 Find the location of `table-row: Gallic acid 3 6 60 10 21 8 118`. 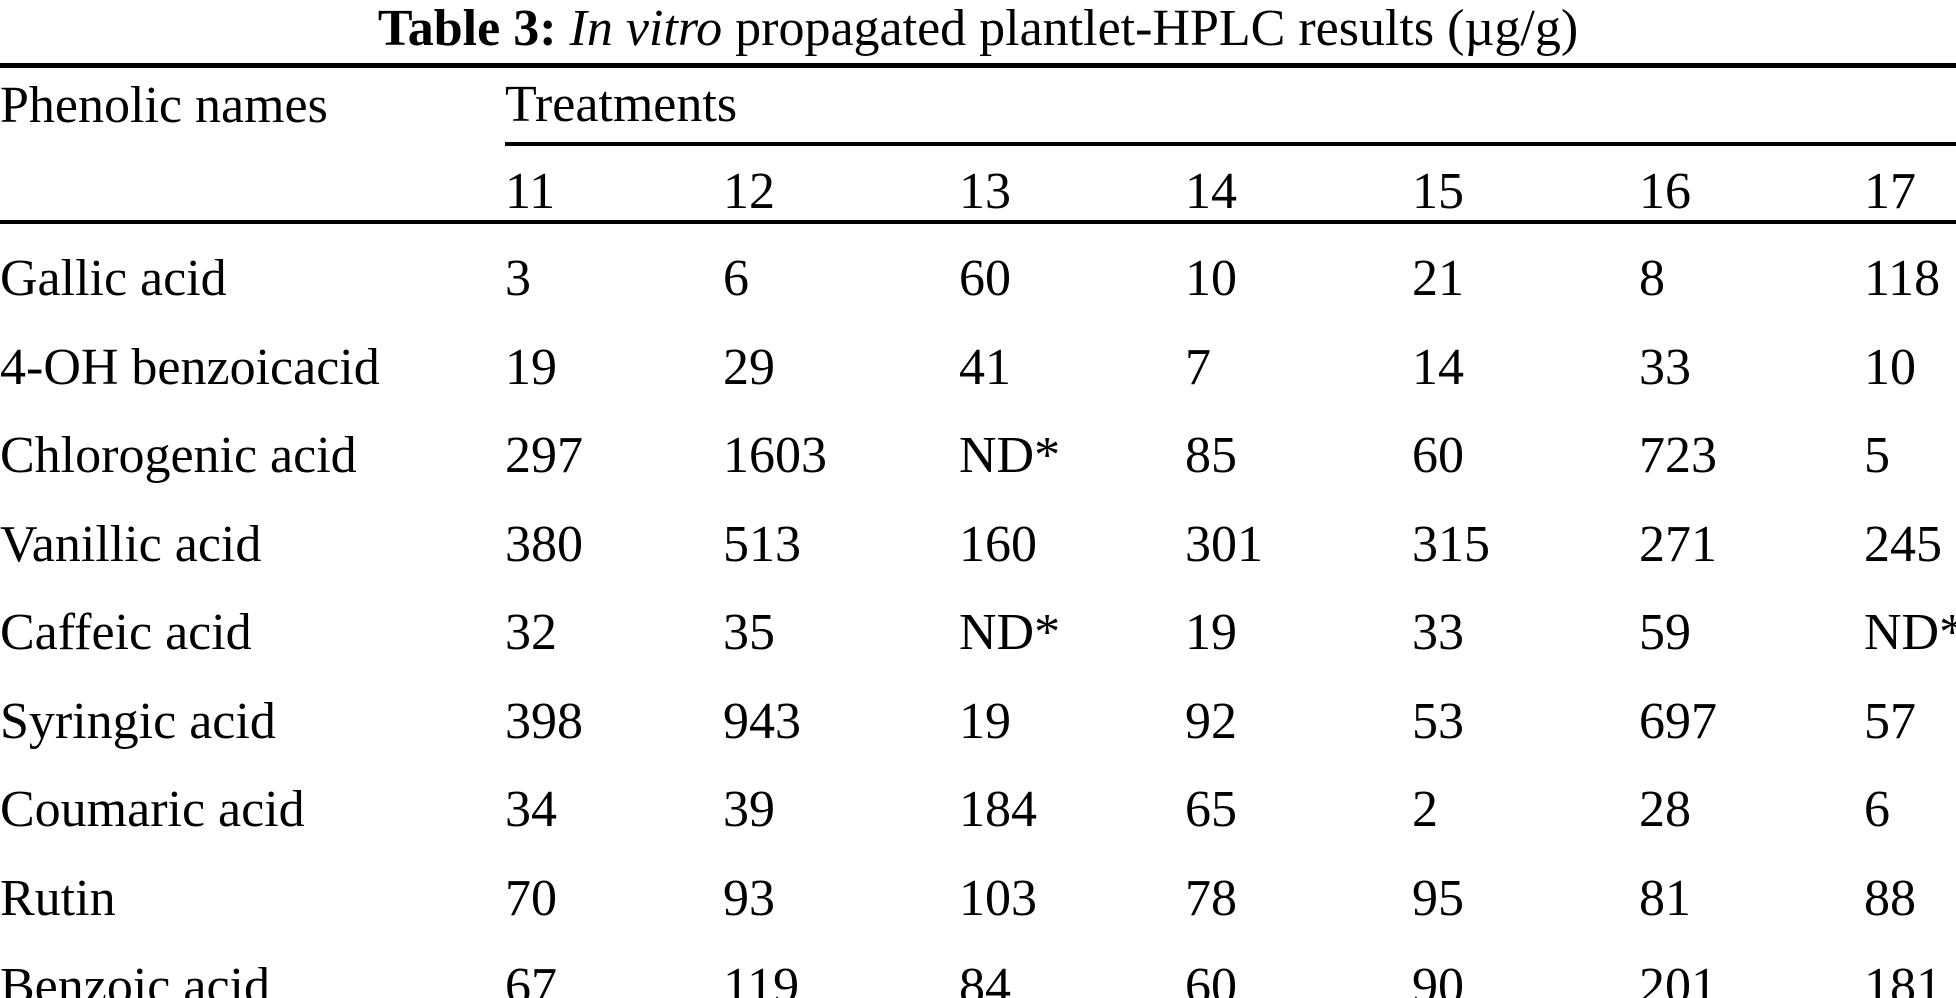

table-row: Gallic acid 3 6 60 10 21 8 118 is located at coordinates (978, 267).